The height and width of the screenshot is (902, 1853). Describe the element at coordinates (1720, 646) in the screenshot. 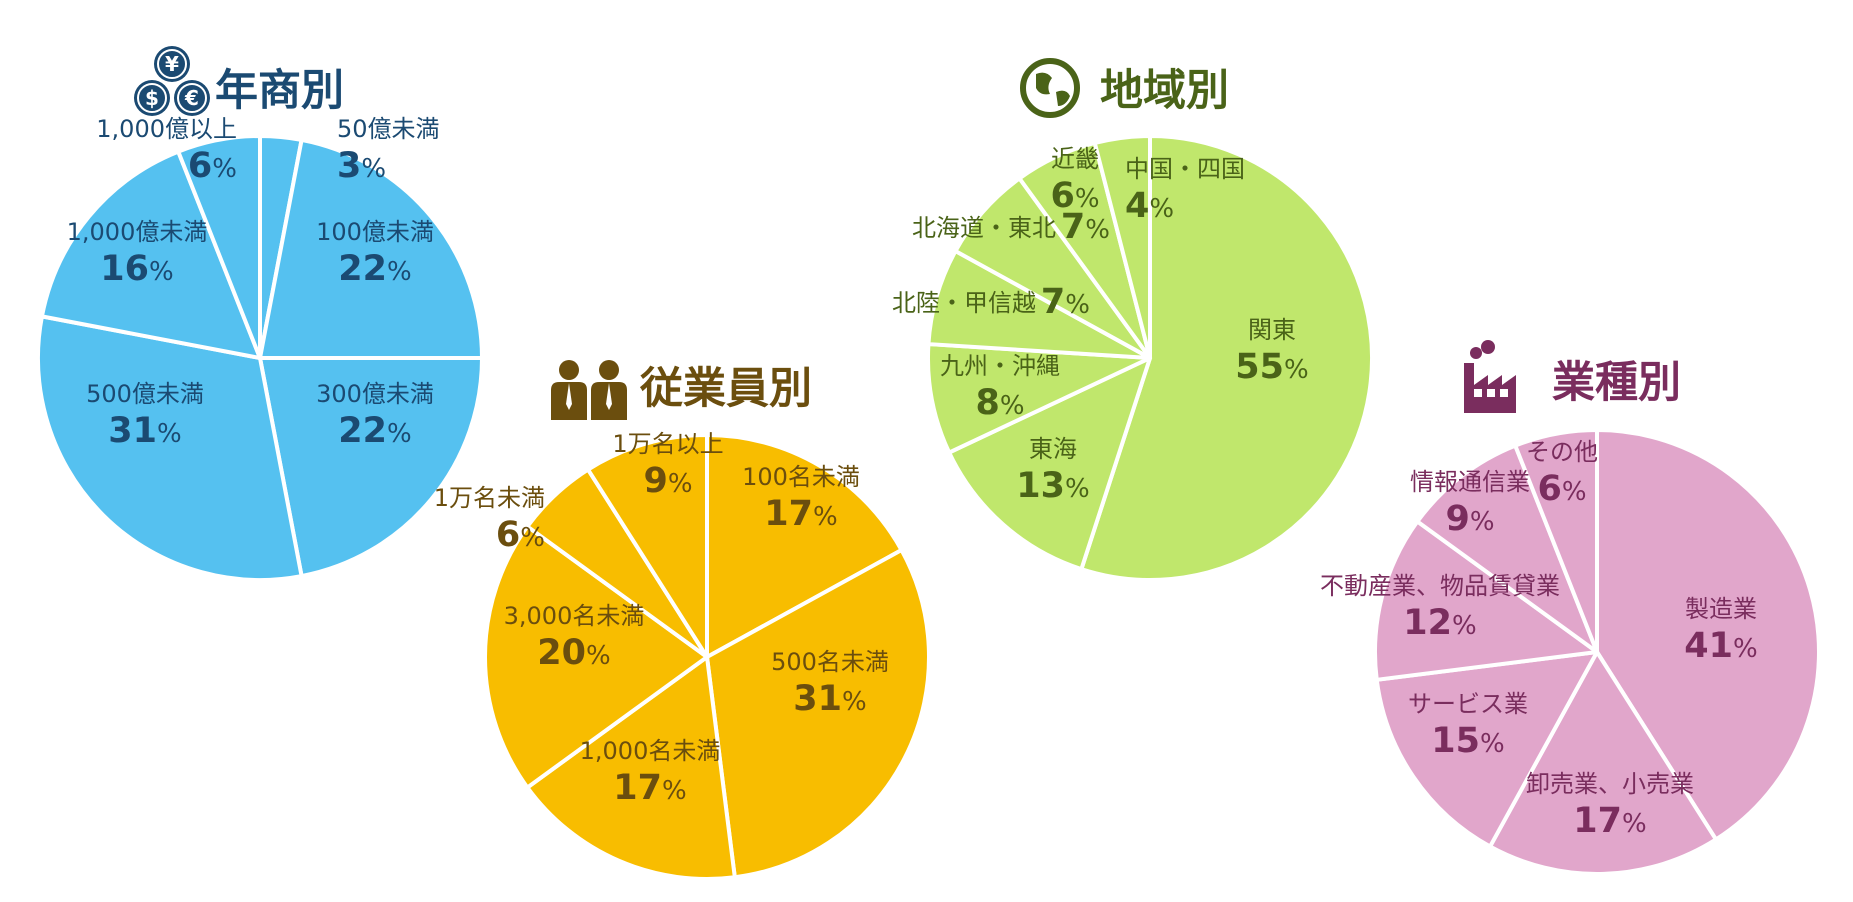

I see `slice-value: 41%` at that location.